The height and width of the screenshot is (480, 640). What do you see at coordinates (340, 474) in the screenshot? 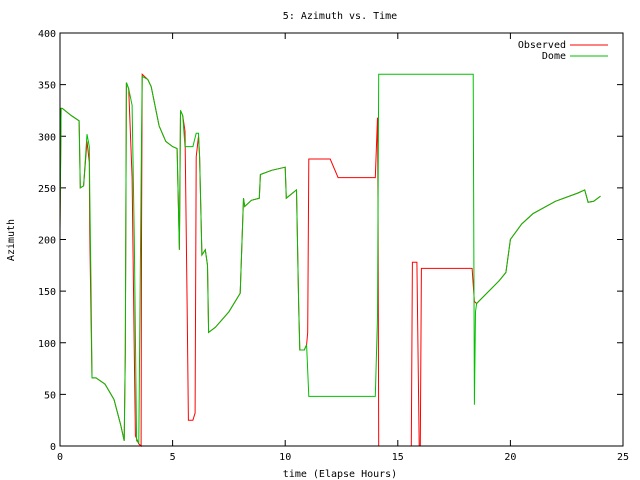
I see `x-axis-label: time (Elapse Hours)` at bounding box center [340, 474].